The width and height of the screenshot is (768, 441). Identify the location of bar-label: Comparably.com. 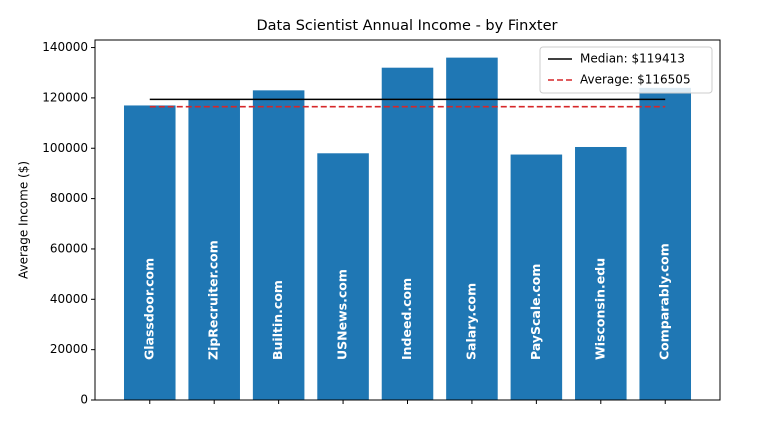
(664, 301).